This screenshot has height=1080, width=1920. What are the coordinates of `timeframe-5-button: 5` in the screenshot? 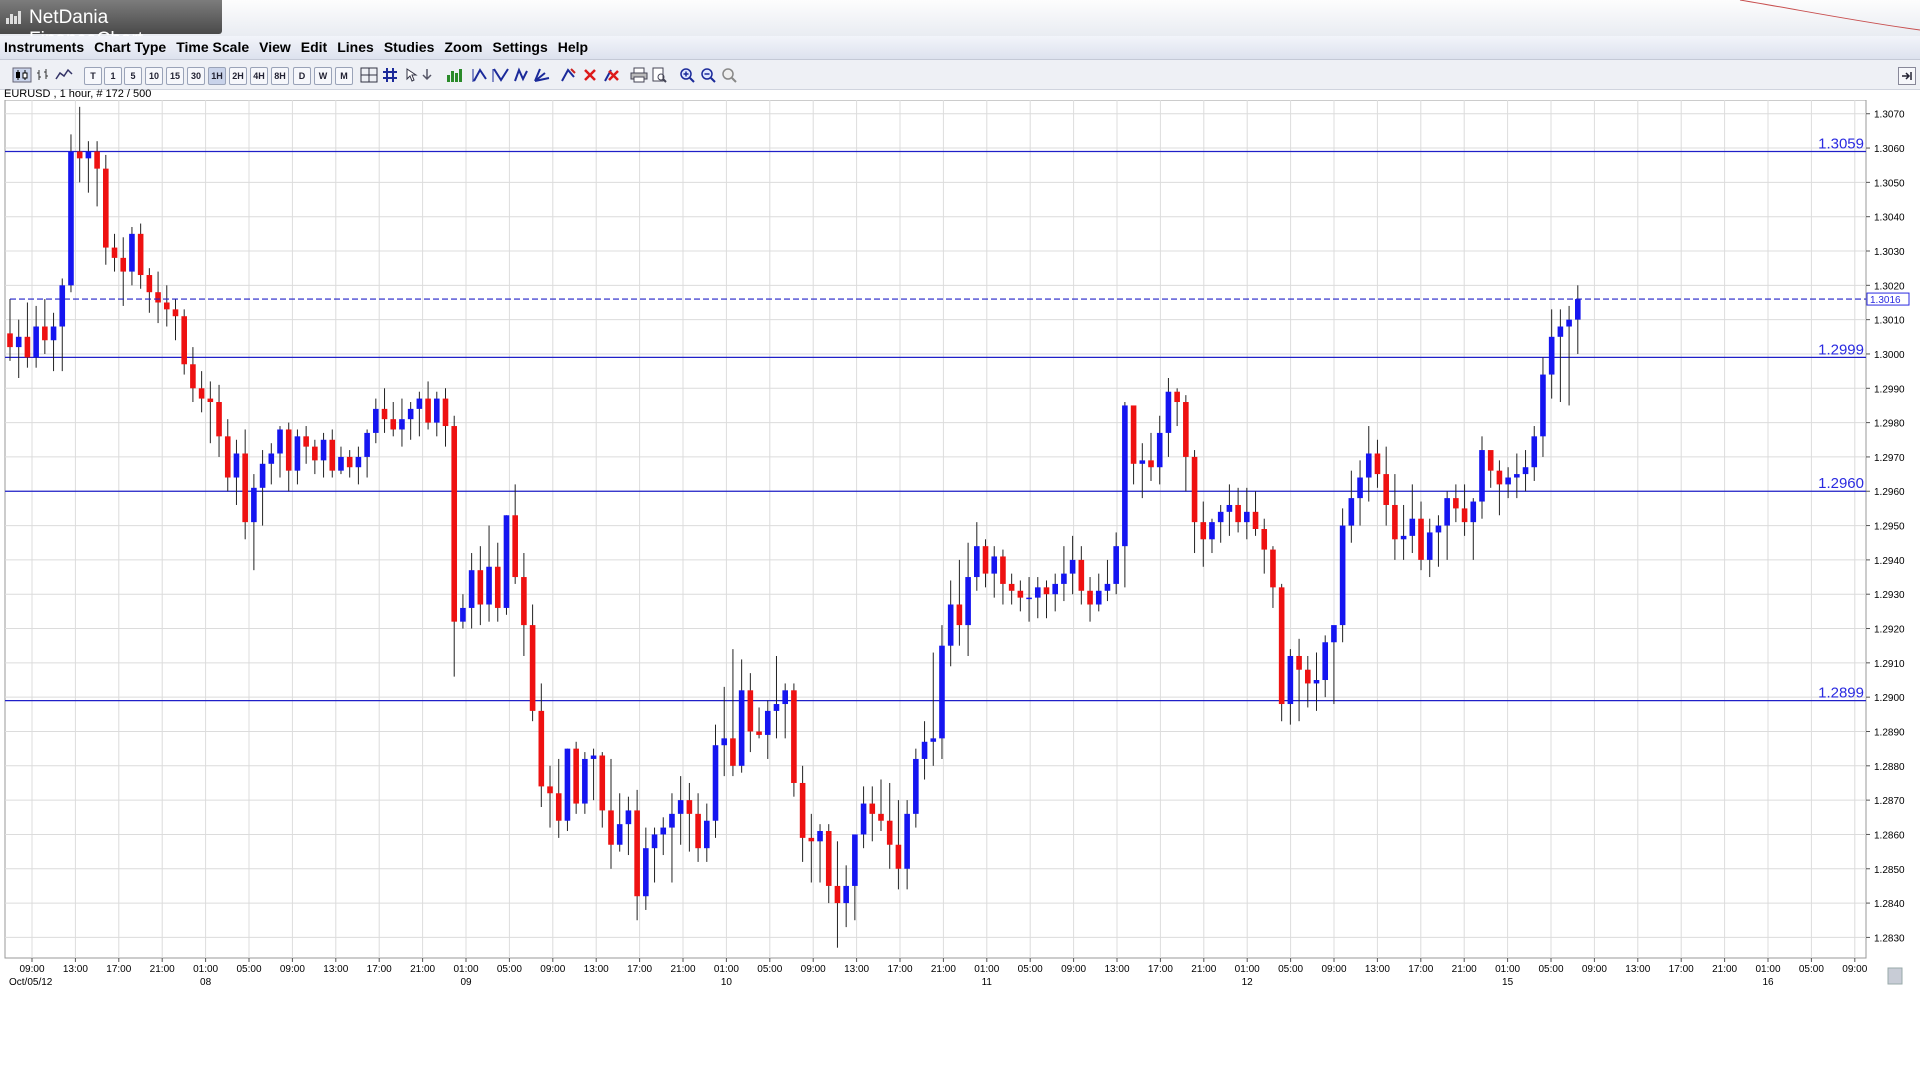 It's located at (133, 76).